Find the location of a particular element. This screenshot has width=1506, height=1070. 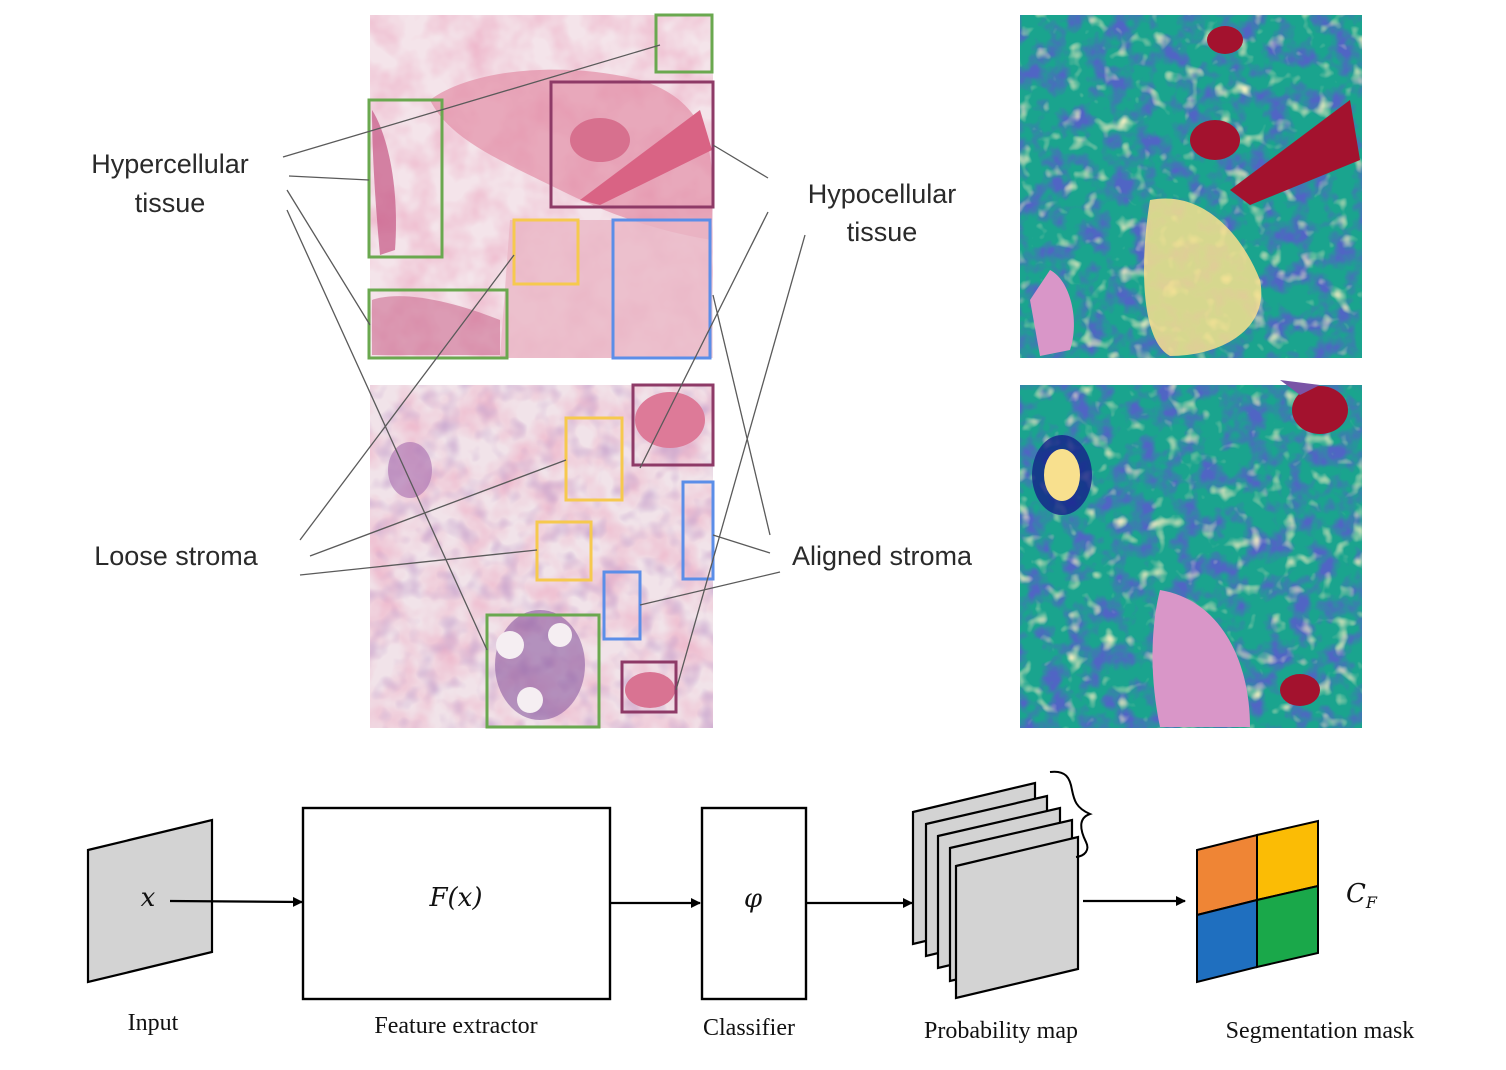

feature-label: Feature extractor is located at coordinates (455, 1026).